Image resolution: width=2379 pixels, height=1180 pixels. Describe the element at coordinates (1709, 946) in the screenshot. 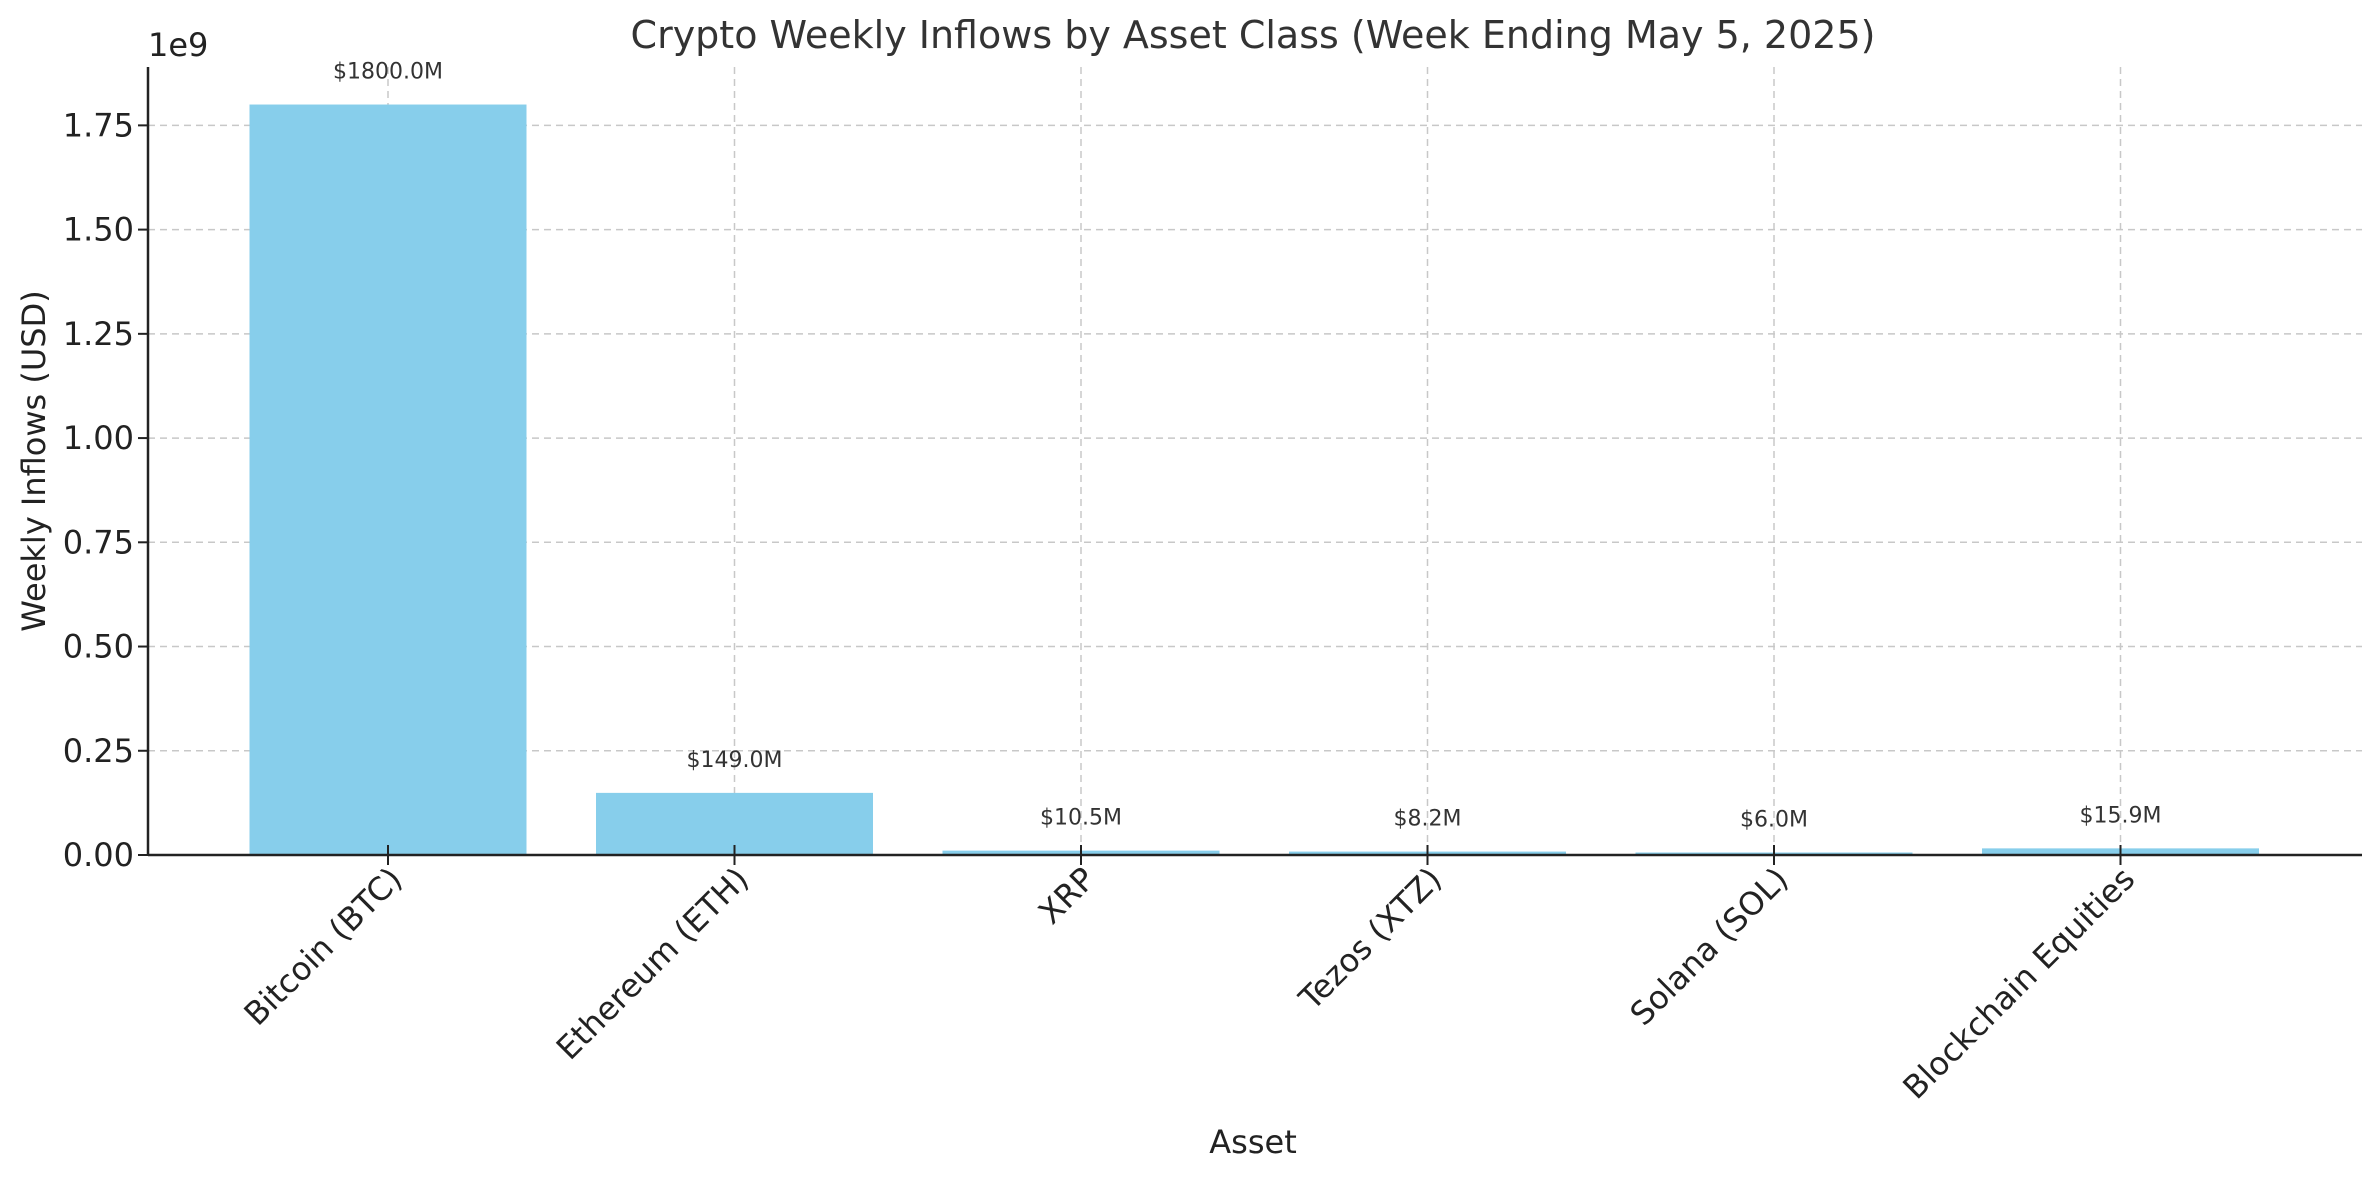

I see `x-tick-label: Solana (SOL)` at that location.